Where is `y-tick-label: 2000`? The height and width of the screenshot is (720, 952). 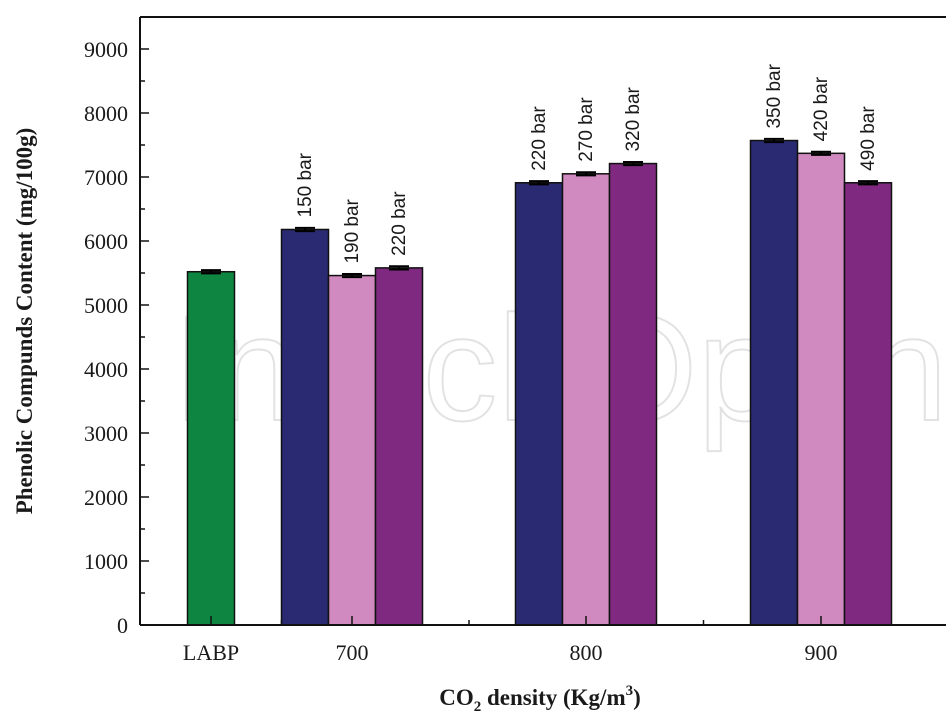
y-tick-label: 2000 is located at coordinates (106, 497).